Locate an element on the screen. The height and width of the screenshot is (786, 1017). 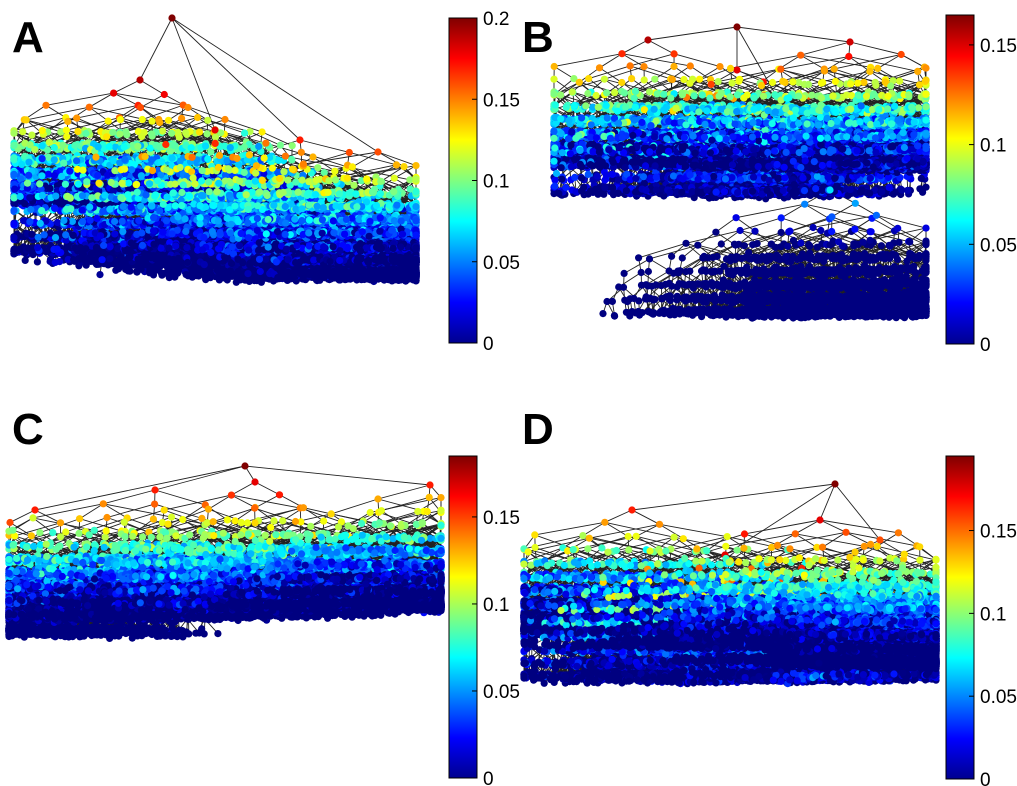
tree-a is located at coordinates (214, 150).